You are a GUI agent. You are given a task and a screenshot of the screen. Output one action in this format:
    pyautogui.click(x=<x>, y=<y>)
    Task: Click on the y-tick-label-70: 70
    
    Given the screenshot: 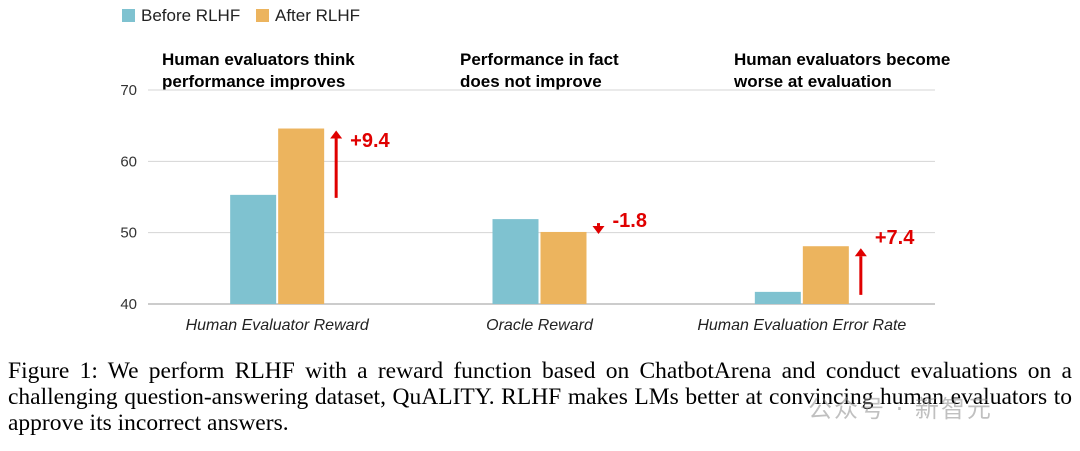 What is the action you would take?
    pyautogui.click(x=128, y=90)
    